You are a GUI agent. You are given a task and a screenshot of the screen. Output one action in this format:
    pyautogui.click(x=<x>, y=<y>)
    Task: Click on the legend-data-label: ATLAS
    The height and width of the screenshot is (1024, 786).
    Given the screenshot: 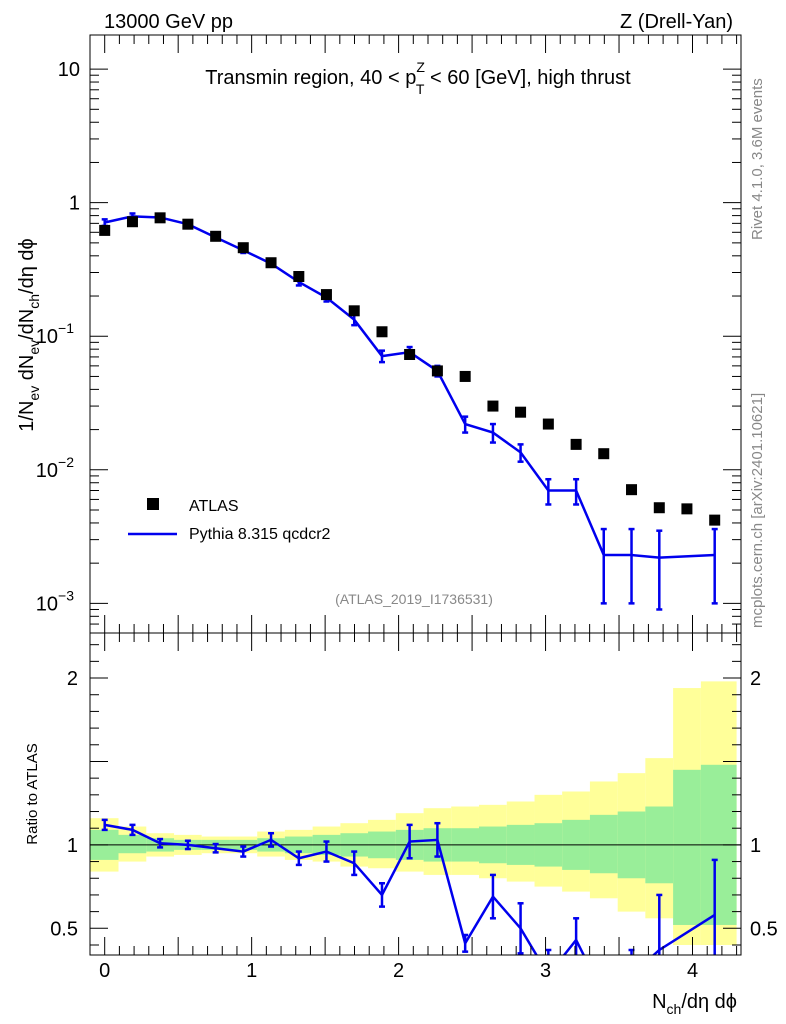 What is the action you would take?
    pyautogui.click(x=214, y=506)
    